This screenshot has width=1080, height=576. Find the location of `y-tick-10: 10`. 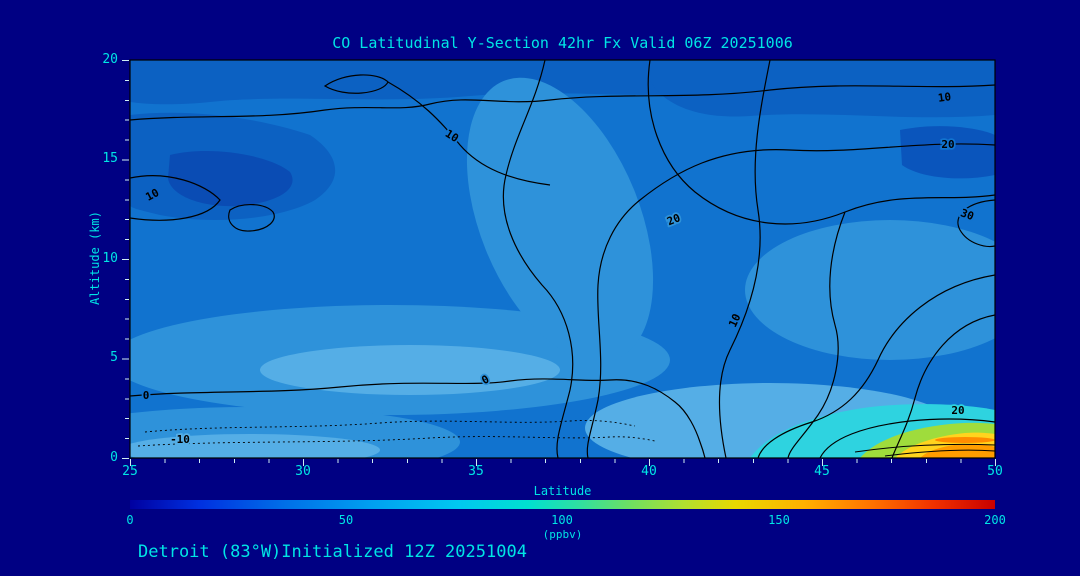

y-tick-10: 10 is located at coordinates (110, 258).